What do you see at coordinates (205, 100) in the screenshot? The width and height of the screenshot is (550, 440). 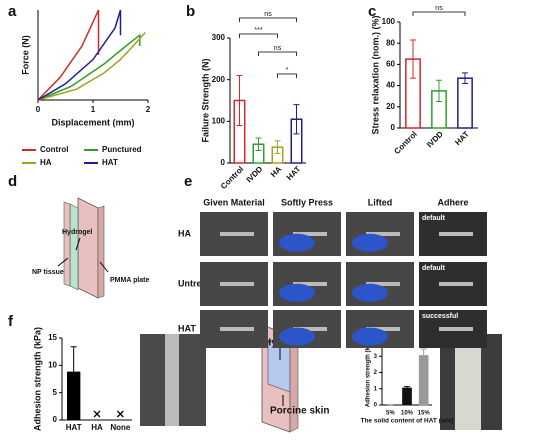 I see `y-axis-label: Failure Strength (N)` at bounding box center [205, 100].